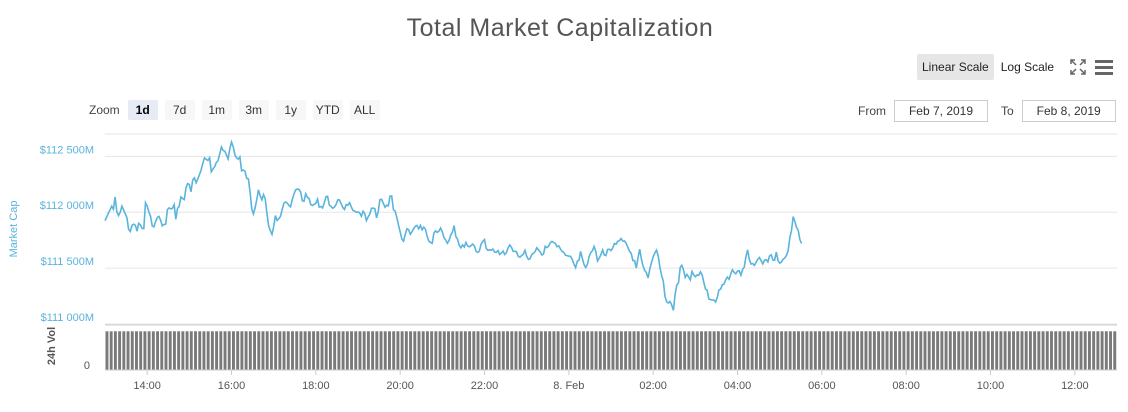 Image resolution: width=1128 pixels, height=412 pixels. I want to click on zoom-all-button: ALL, so click(364, 110).